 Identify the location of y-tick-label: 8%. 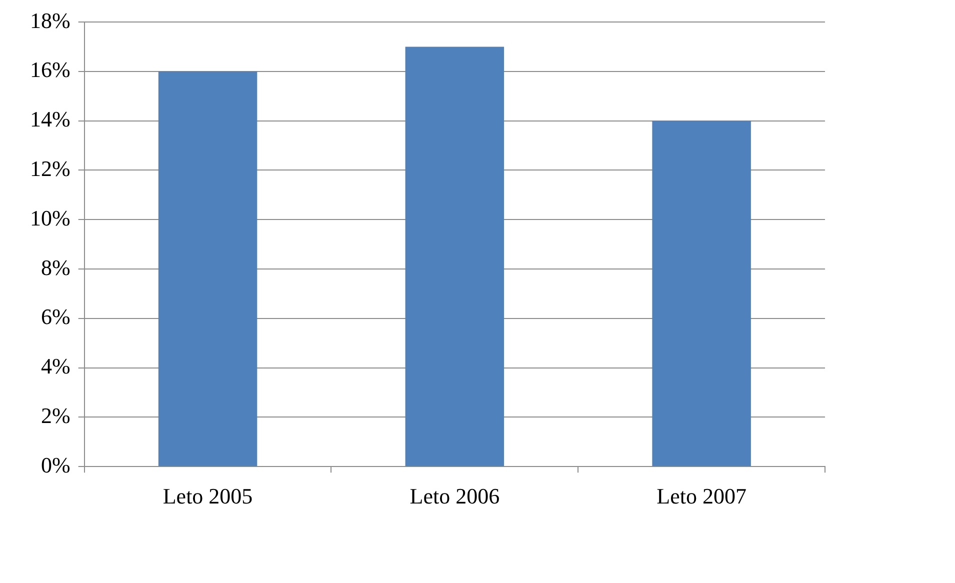
(55, 267).